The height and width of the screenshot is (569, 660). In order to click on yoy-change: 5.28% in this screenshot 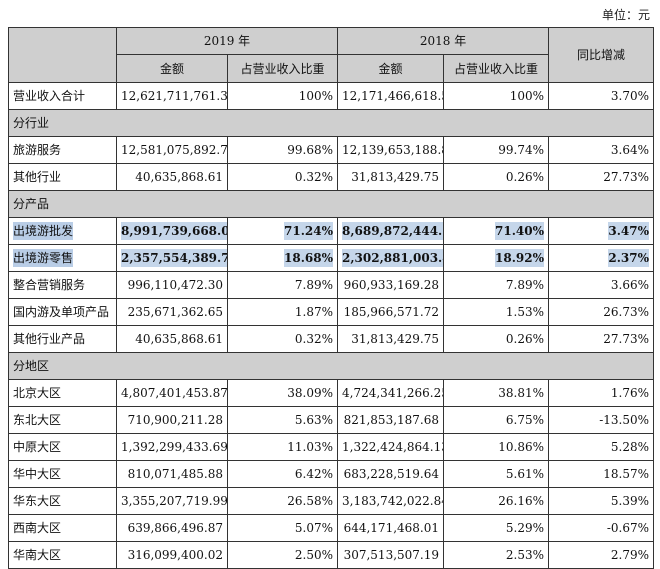, I will do `click(601, 447)`.